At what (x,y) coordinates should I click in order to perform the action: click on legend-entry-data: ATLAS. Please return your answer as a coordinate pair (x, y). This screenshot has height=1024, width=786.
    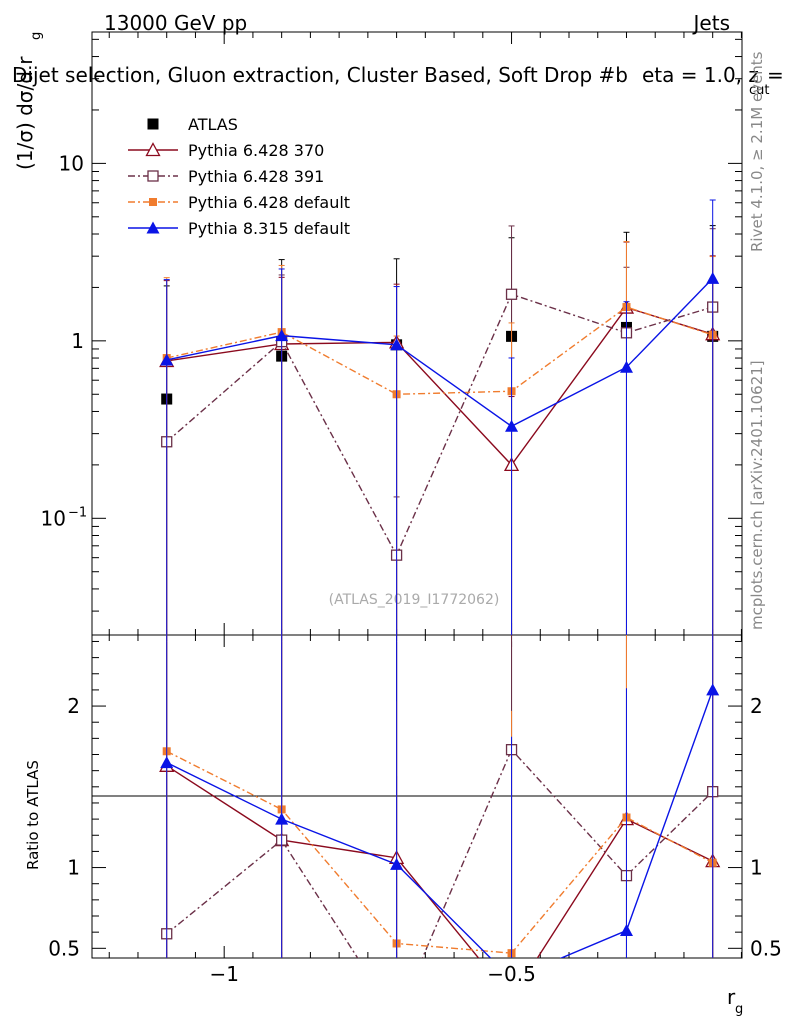
    Looking at the image, I should click on (192, 124).